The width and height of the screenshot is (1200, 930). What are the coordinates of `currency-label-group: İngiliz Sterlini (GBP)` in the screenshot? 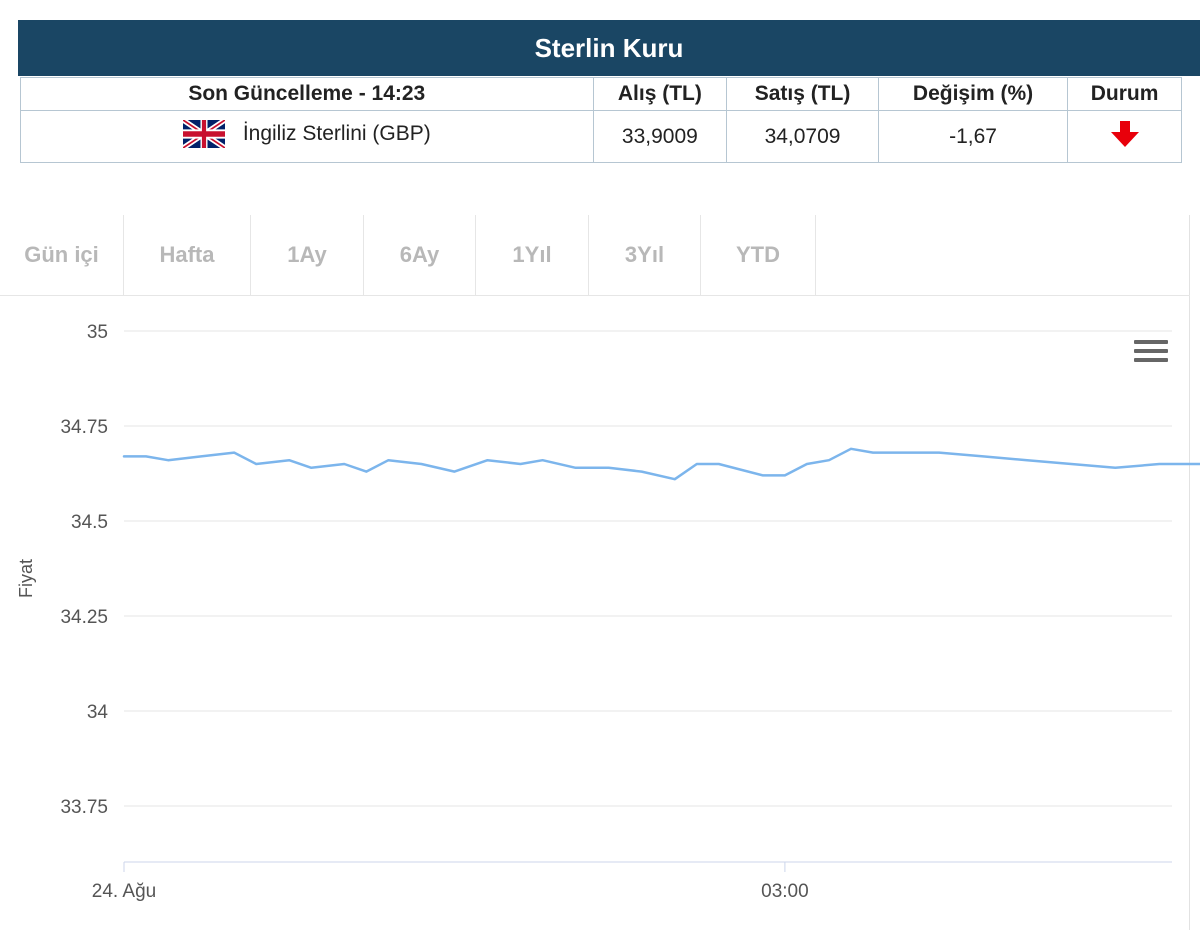 It's located at (306, 133).